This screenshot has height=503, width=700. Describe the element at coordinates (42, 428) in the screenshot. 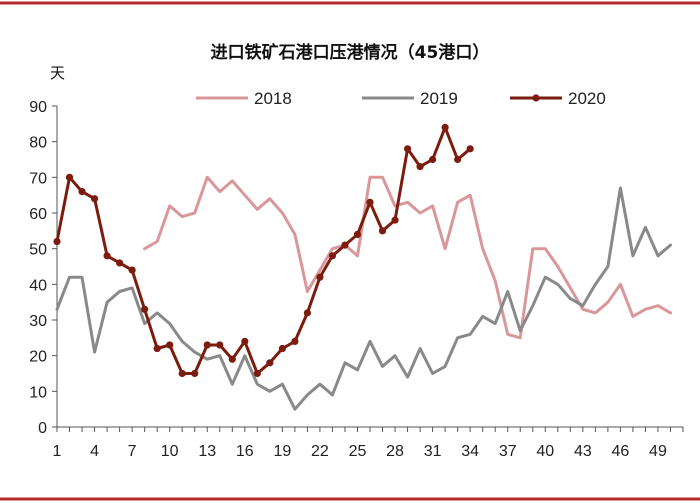

I see `y-tick-label: 0` at that location.